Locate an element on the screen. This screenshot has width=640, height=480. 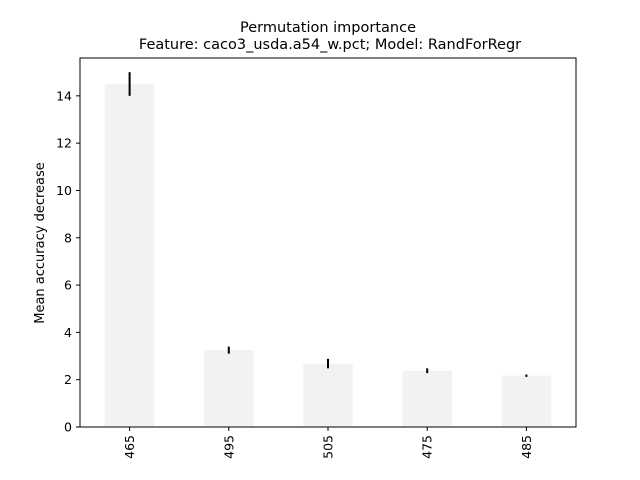
y-tick-label-0: 0 is located at coordinates (68, 427).